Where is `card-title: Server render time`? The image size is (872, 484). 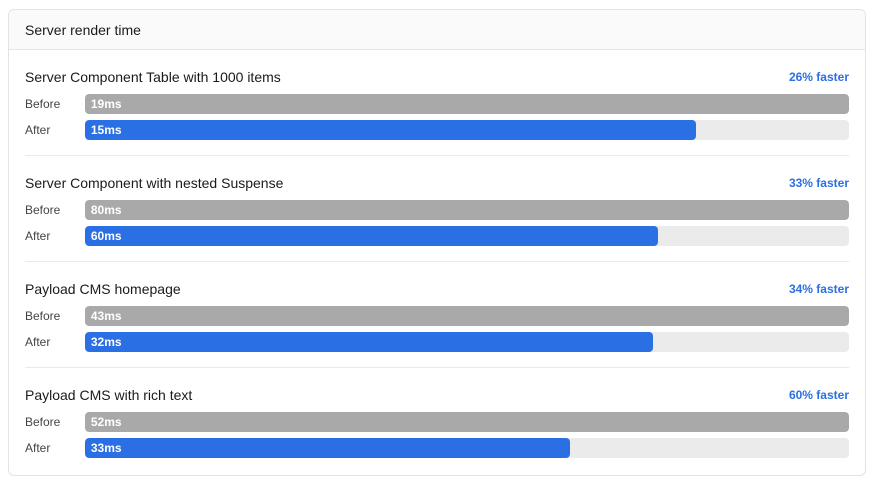
card-title: Server render time is located at coordinates (83, 29).